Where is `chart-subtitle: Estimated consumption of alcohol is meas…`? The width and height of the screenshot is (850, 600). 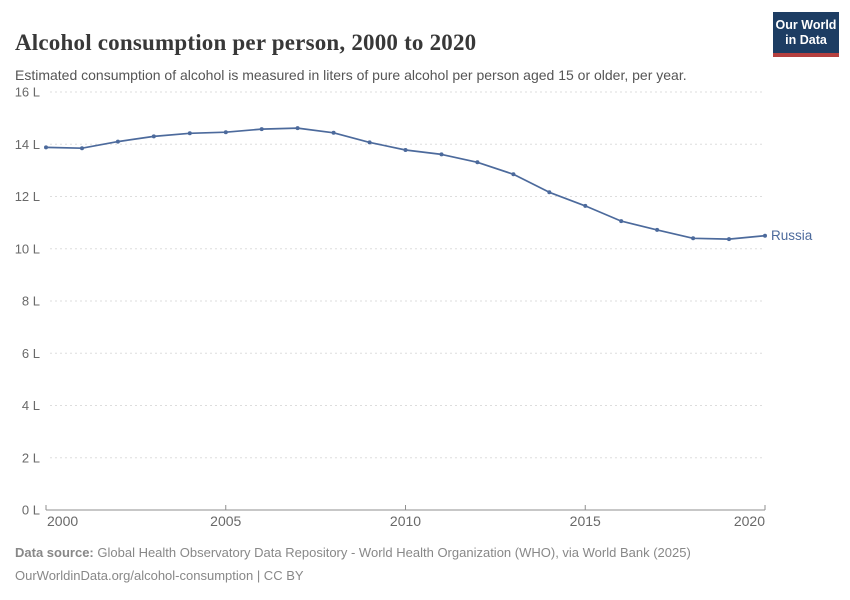 chart-subtitle: Estimated consumption of alcohol is meas… is located at coordinates (351, 75).